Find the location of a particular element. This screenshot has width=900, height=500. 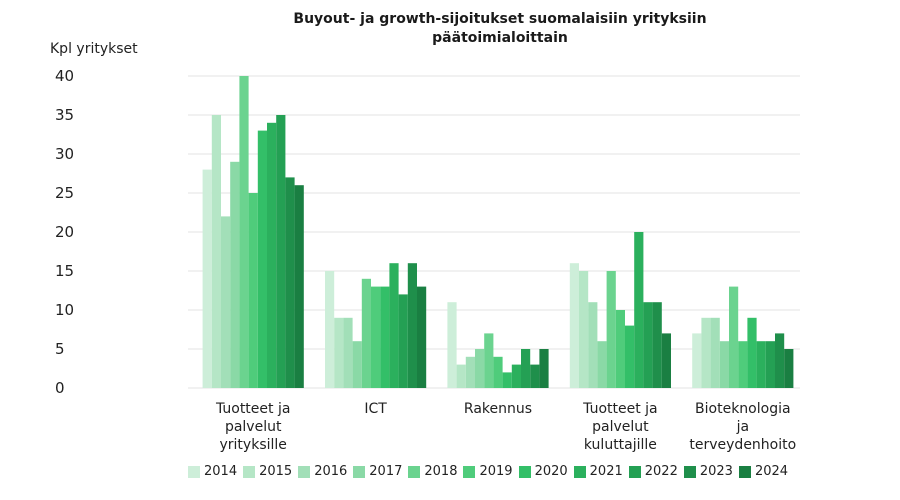

legend-item-2015: 2015 is located at coordinates (267, 471).